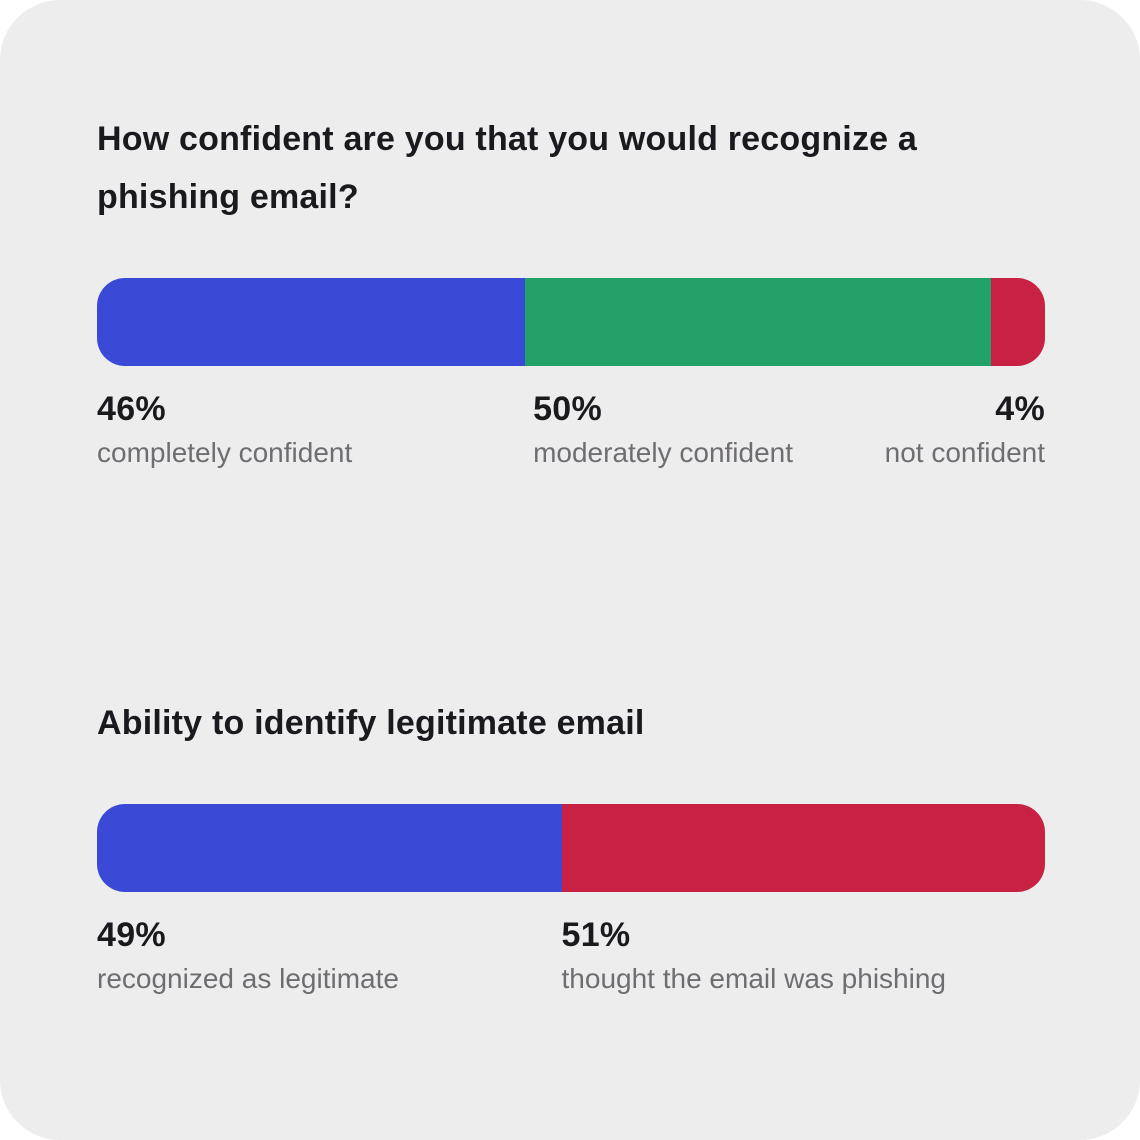 This screenshot has height=1140, width=1140. I want to click on bar-segment-recognized-as-legitimate, so click(329, 848).